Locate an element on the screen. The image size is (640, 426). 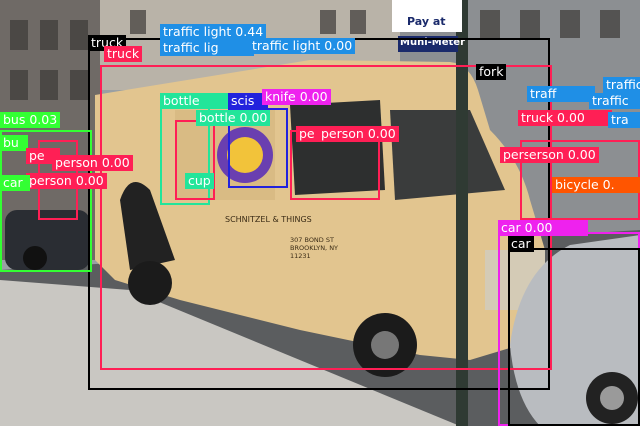
detection-label-bottle: bottle is located at coordinates (195, 101).